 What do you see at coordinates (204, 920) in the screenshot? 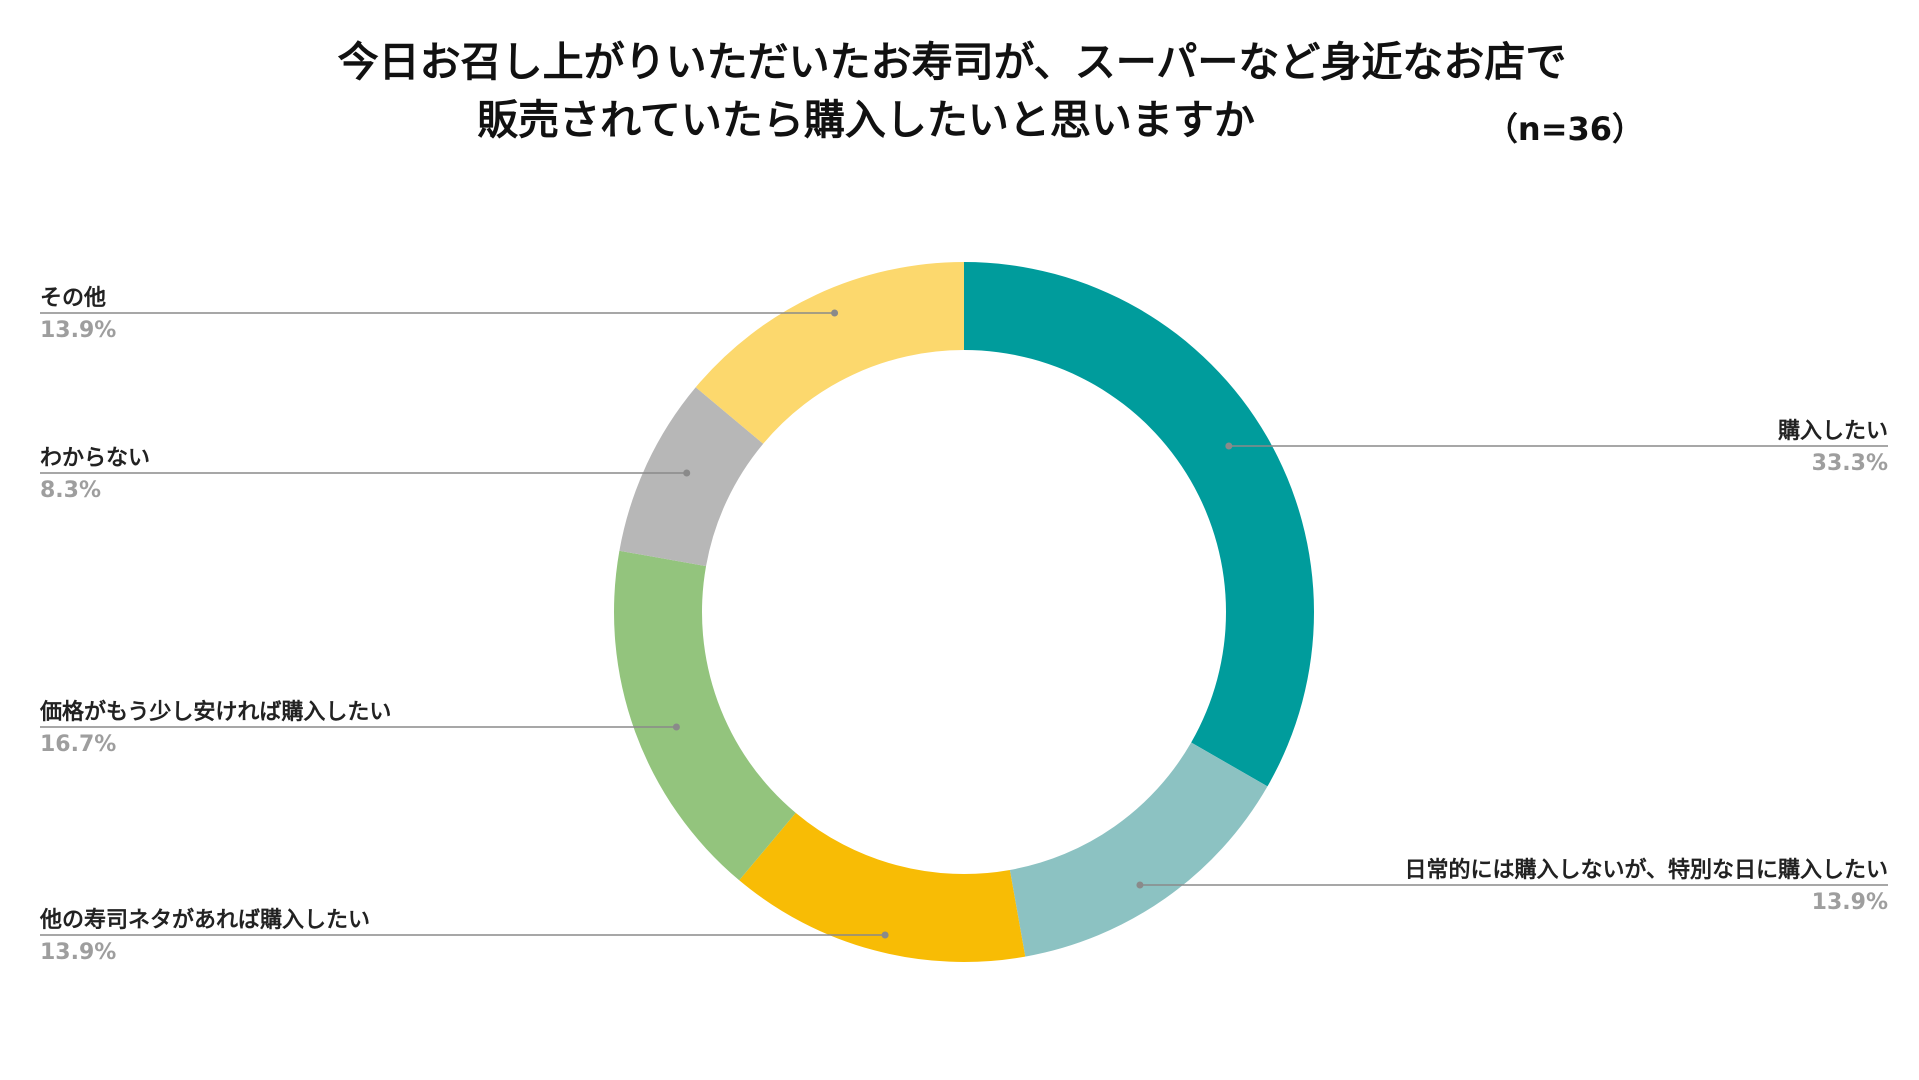
I see `slice-label: 他の寿司ネタがあれば購入したい` at bounding box center [204, 920].